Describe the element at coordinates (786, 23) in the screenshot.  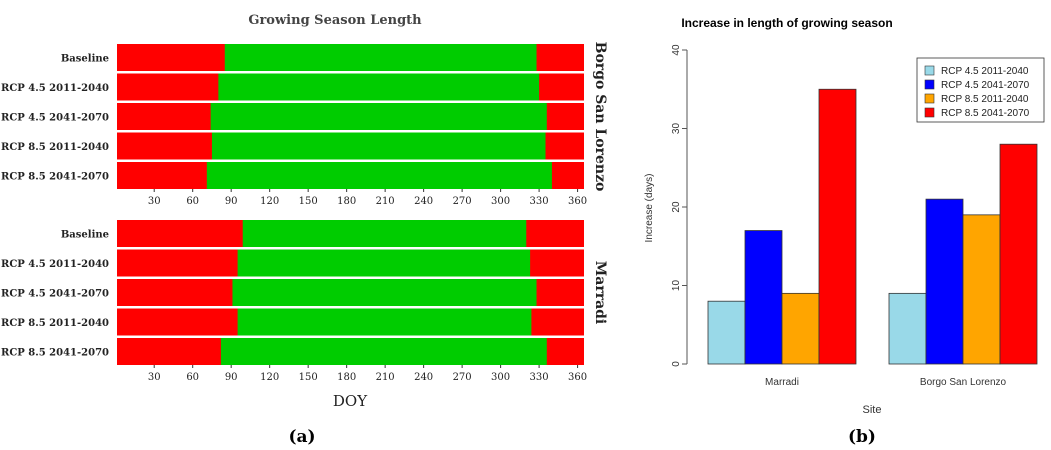
I see `chart-b-title: Increase in length of growing season` at that location.